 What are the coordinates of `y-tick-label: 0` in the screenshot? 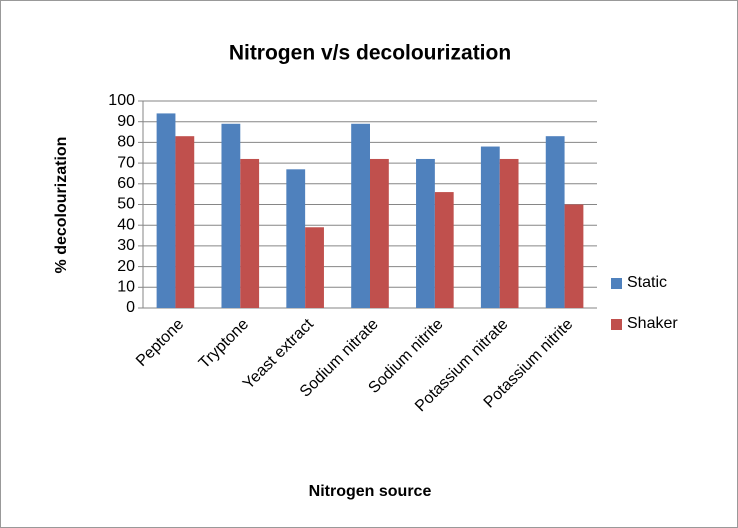 It's located at (130, 307).